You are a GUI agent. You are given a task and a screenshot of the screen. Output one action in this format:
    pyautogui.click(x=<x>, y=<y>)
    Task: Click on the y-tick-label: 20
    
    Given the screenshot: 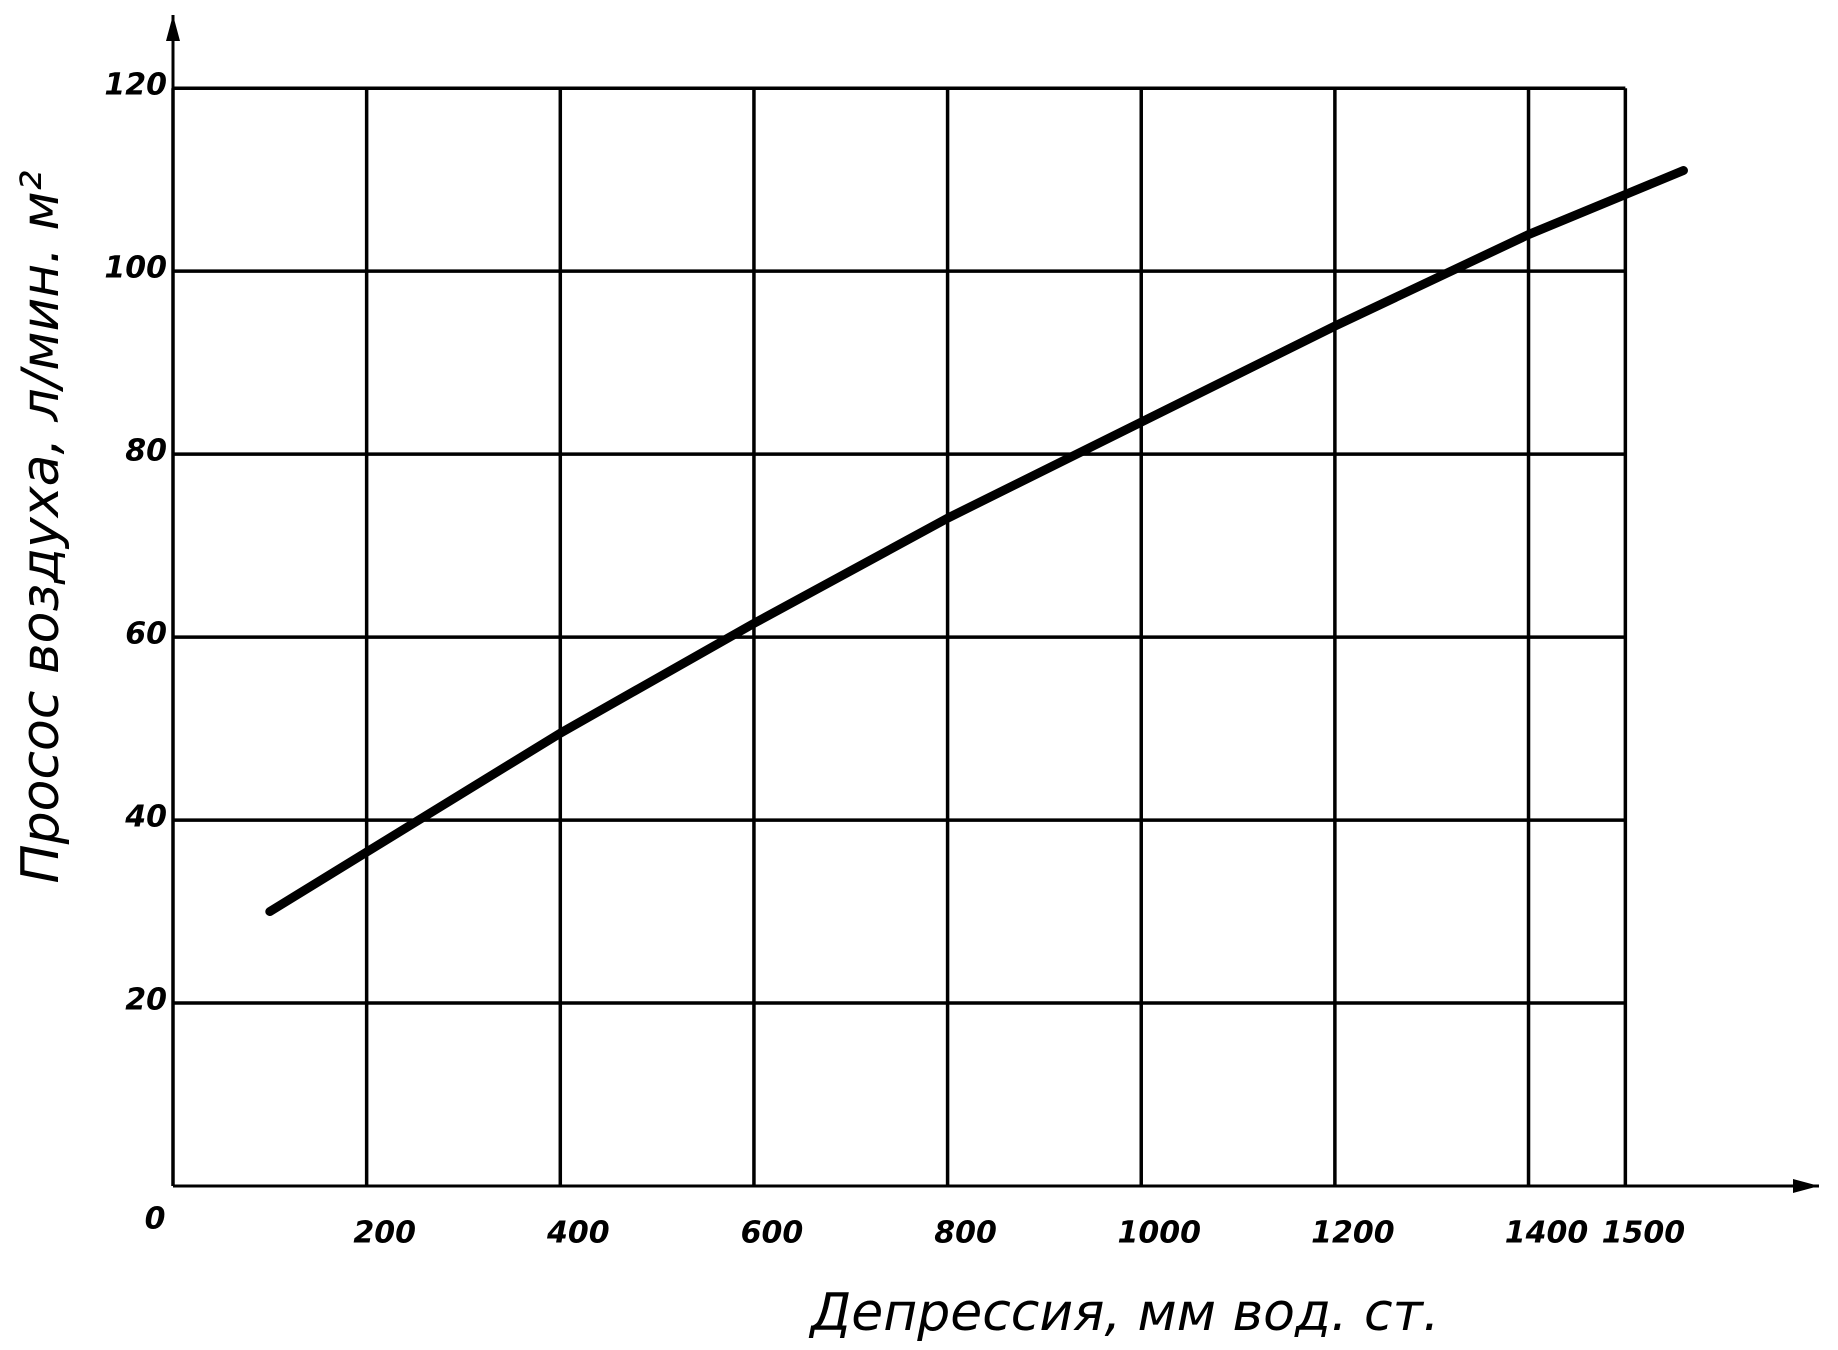 What is the action you would take?
    pyautogui.click(x=146, y=1000)
    